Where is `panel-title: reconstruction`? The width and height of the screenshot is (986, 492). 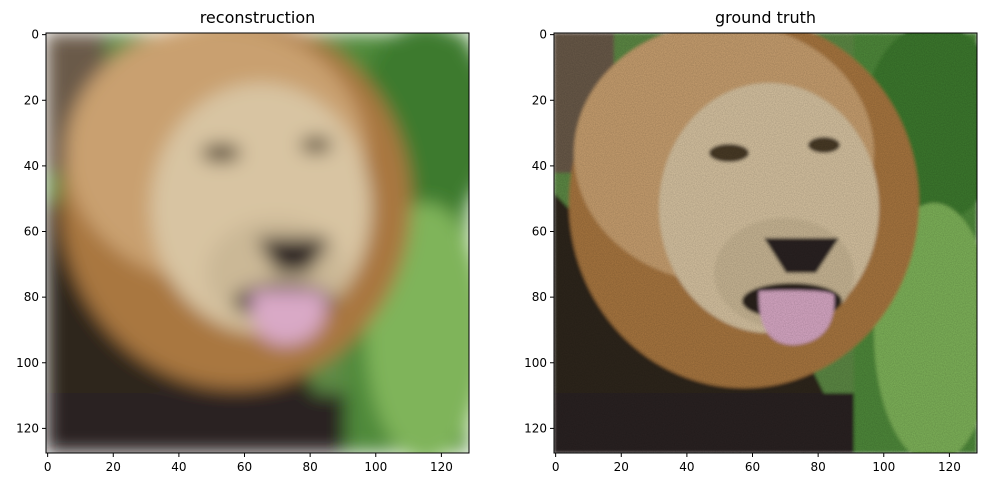 panel-title: reconstruction is located at coordinates (258, 17).